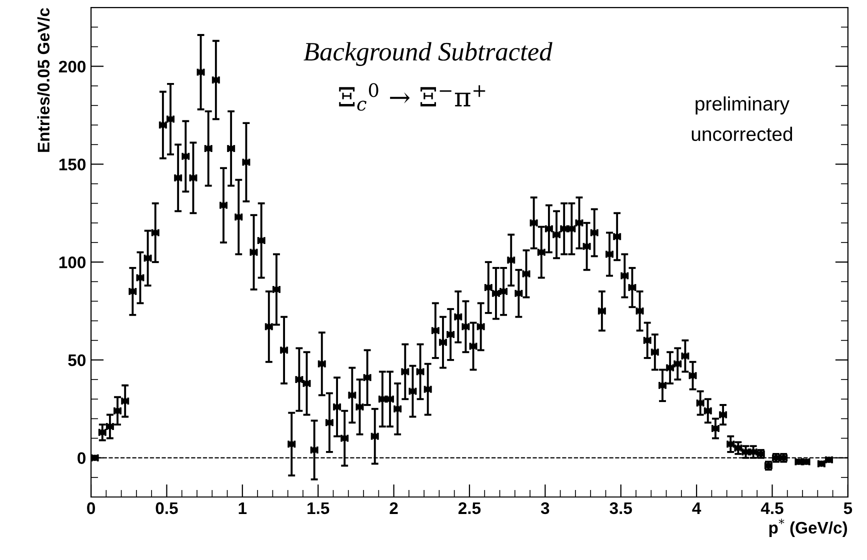 This screenshot has height=560, width=867. Describe the element at coordinates (808, 527) in the screenshot. I see `x-axis-title: p$^{*}$ (GeV/c)` at that location.